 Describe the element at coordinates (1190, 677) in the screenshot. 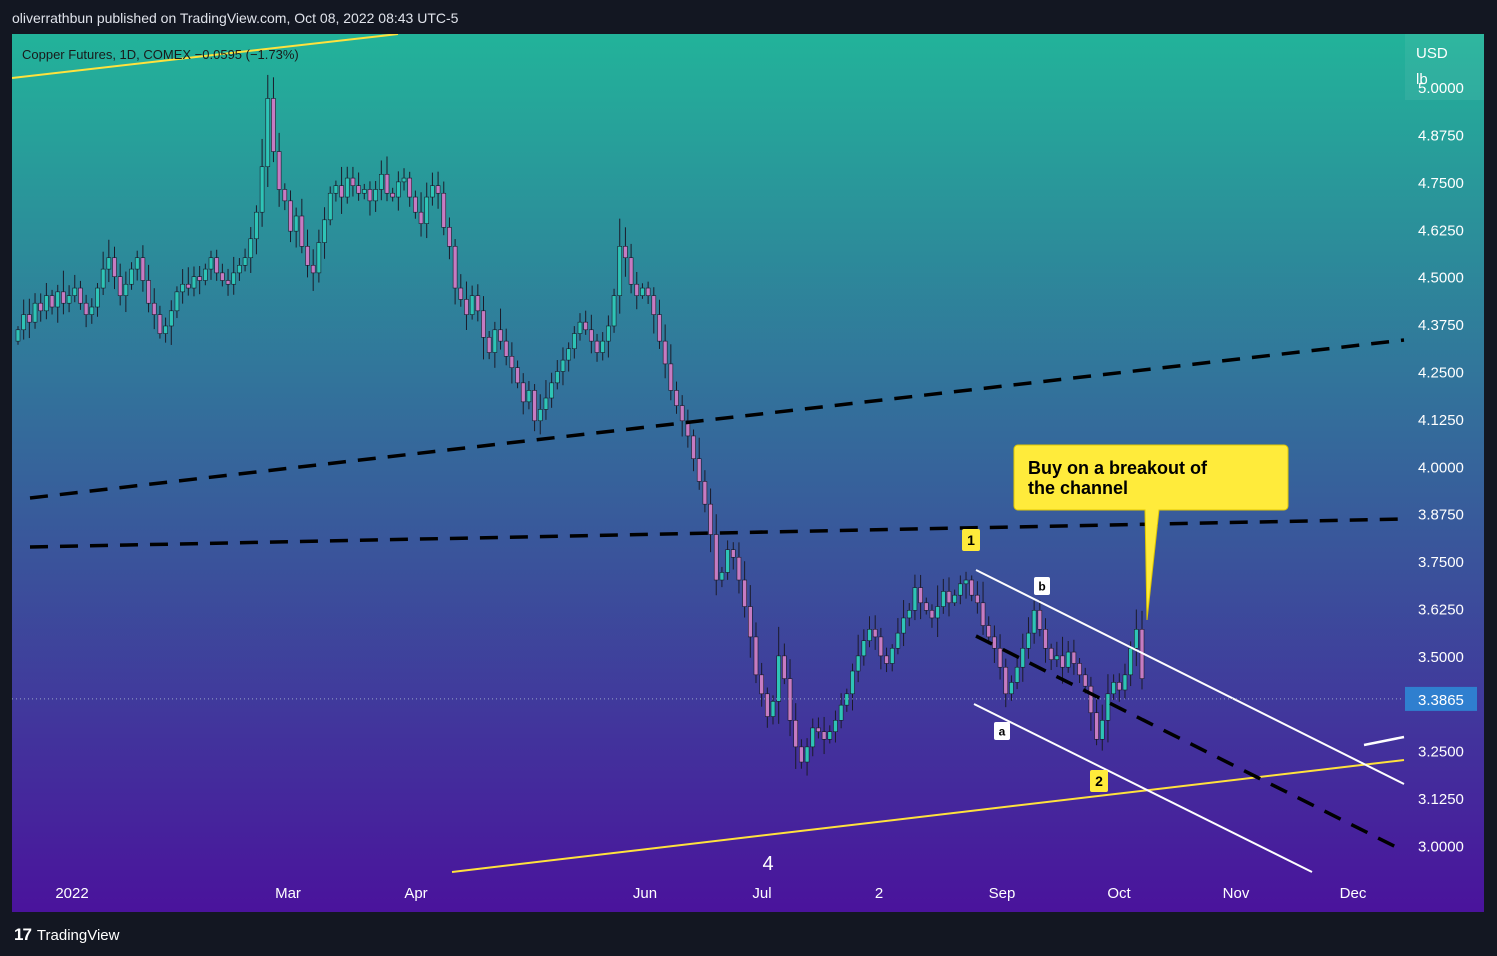

I see `channel-upper` at that location.